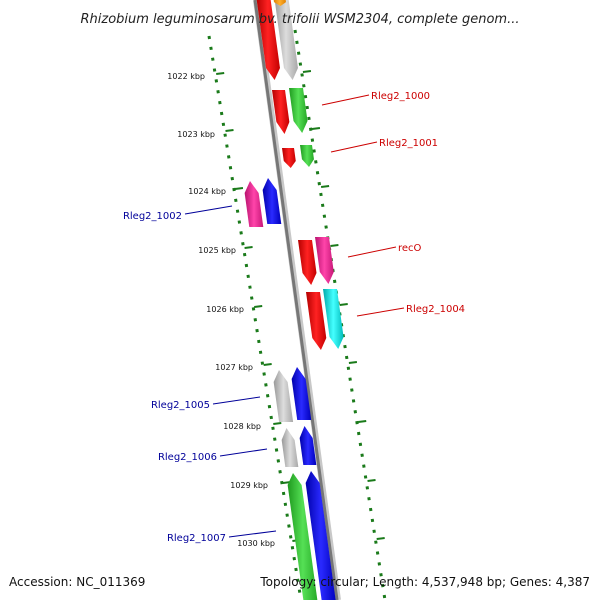  I want to click on gene-label-rleg2-1002: Rleg2_1002, so click(152, 216).